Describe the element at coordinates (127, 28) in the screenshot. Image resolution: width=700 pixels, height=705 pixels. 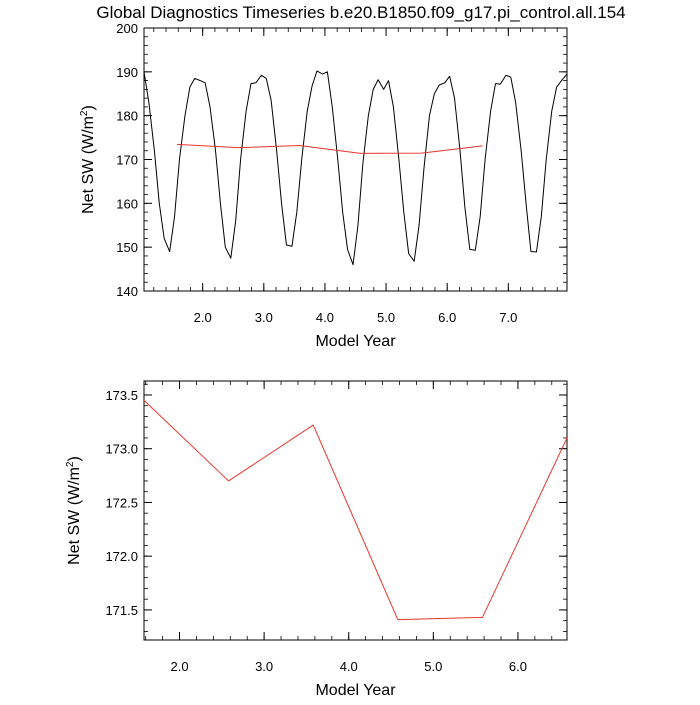
I see `y-tick-label: 200` at that location.